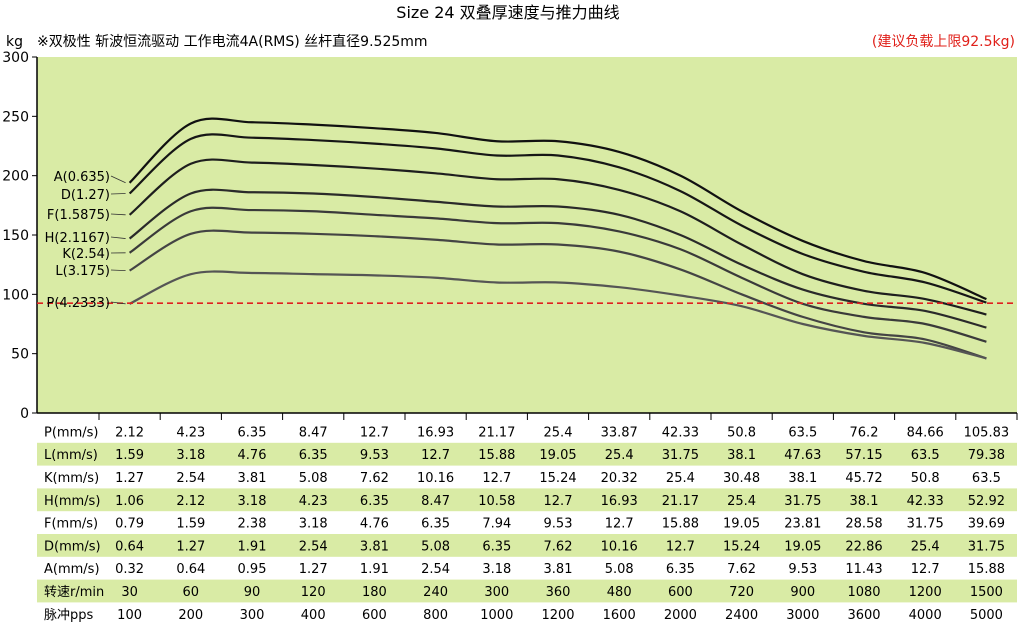 This screenshot has width=1019, height=624. What do you see at coordinates (252, 524) in the screenshot?
I see `table-cell: 2.38` at bounding box center [252, 524].